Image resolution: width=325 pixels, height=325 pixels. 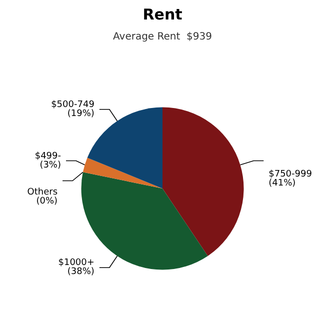 What do you see at coordinates (47, 201) in the screenshot?
I see `text: (0%)` at bounding box center [47, 201].